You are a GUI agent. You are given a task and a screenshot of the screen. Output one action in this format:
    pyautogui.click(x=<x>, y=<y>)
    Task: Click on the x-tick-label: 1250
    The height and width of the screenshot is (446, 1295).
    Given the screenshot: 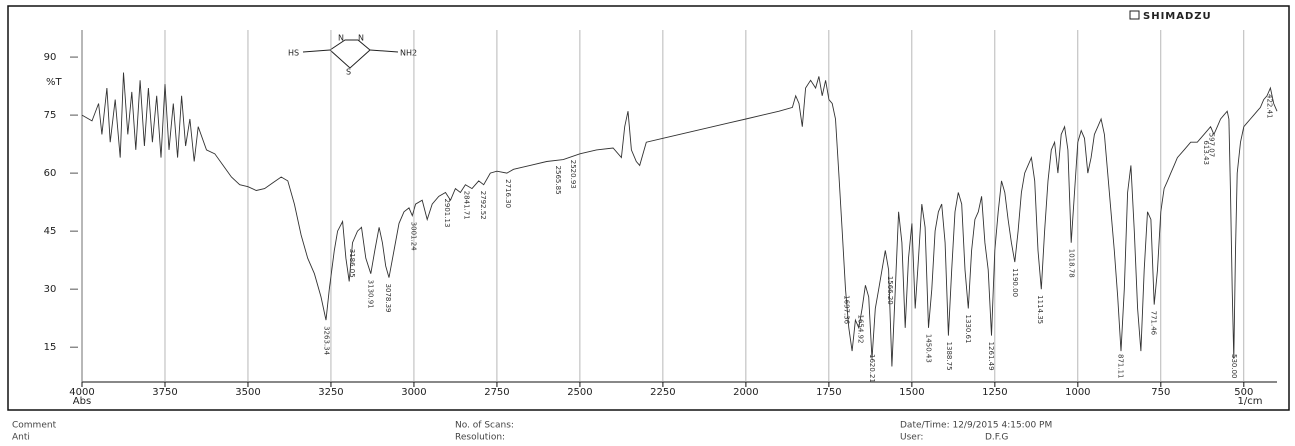 What is the action you would take?
    pyautogui.click(x=994, y=392)
    